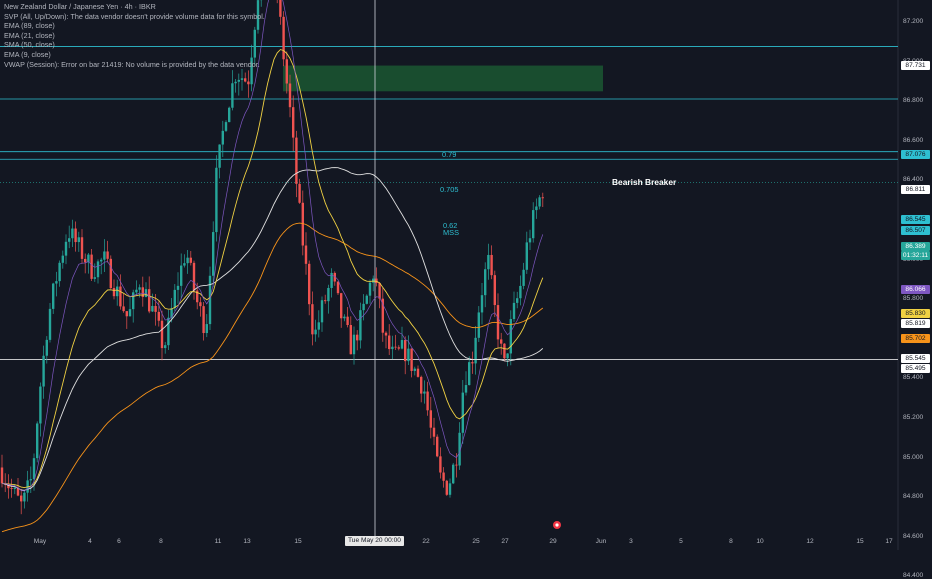 The width and height of the screenshot is (932, 579). I want to click on y-tick-label: 85.400, so click(913, 377).